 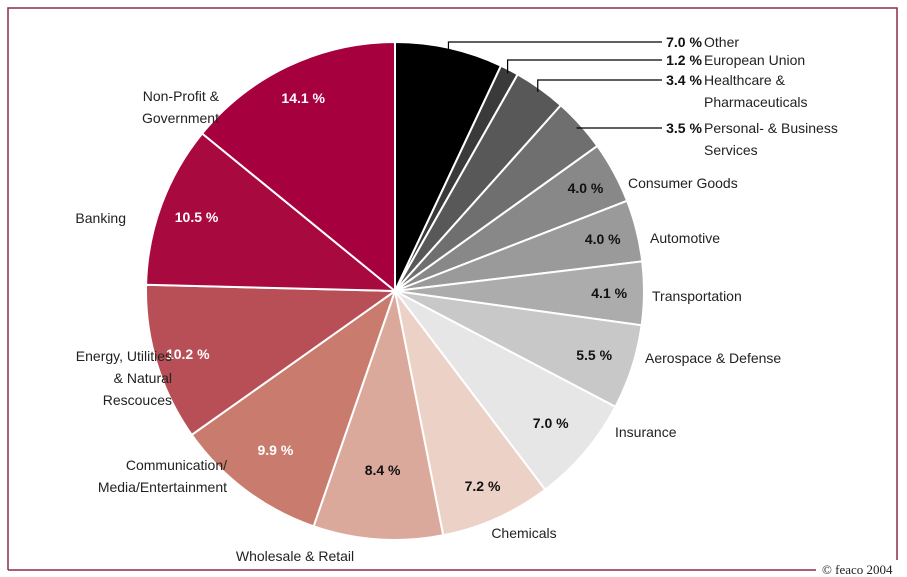 I want to click on value-label: 10.5 %, so click(x=196, y=217).